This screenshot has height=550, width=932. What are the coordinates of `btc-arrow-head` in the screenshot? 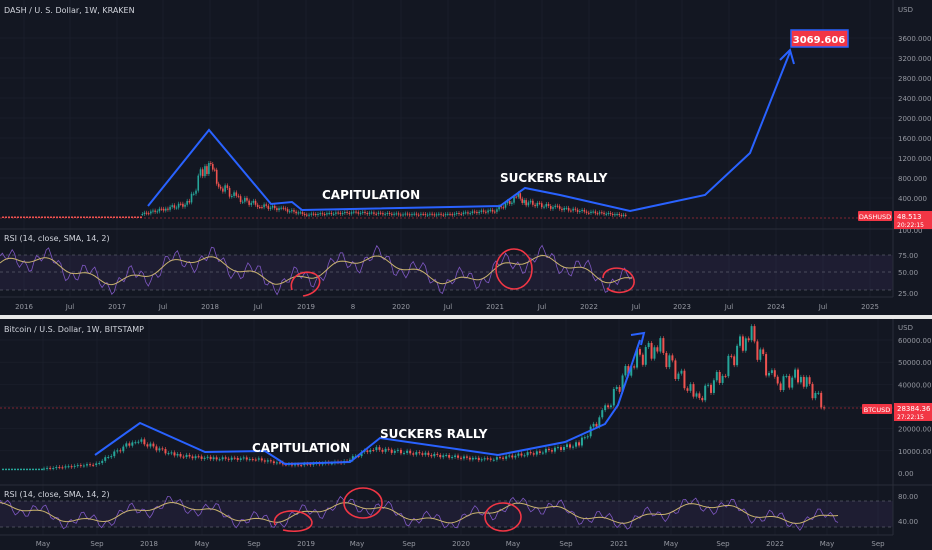 It's located at (638, 338).